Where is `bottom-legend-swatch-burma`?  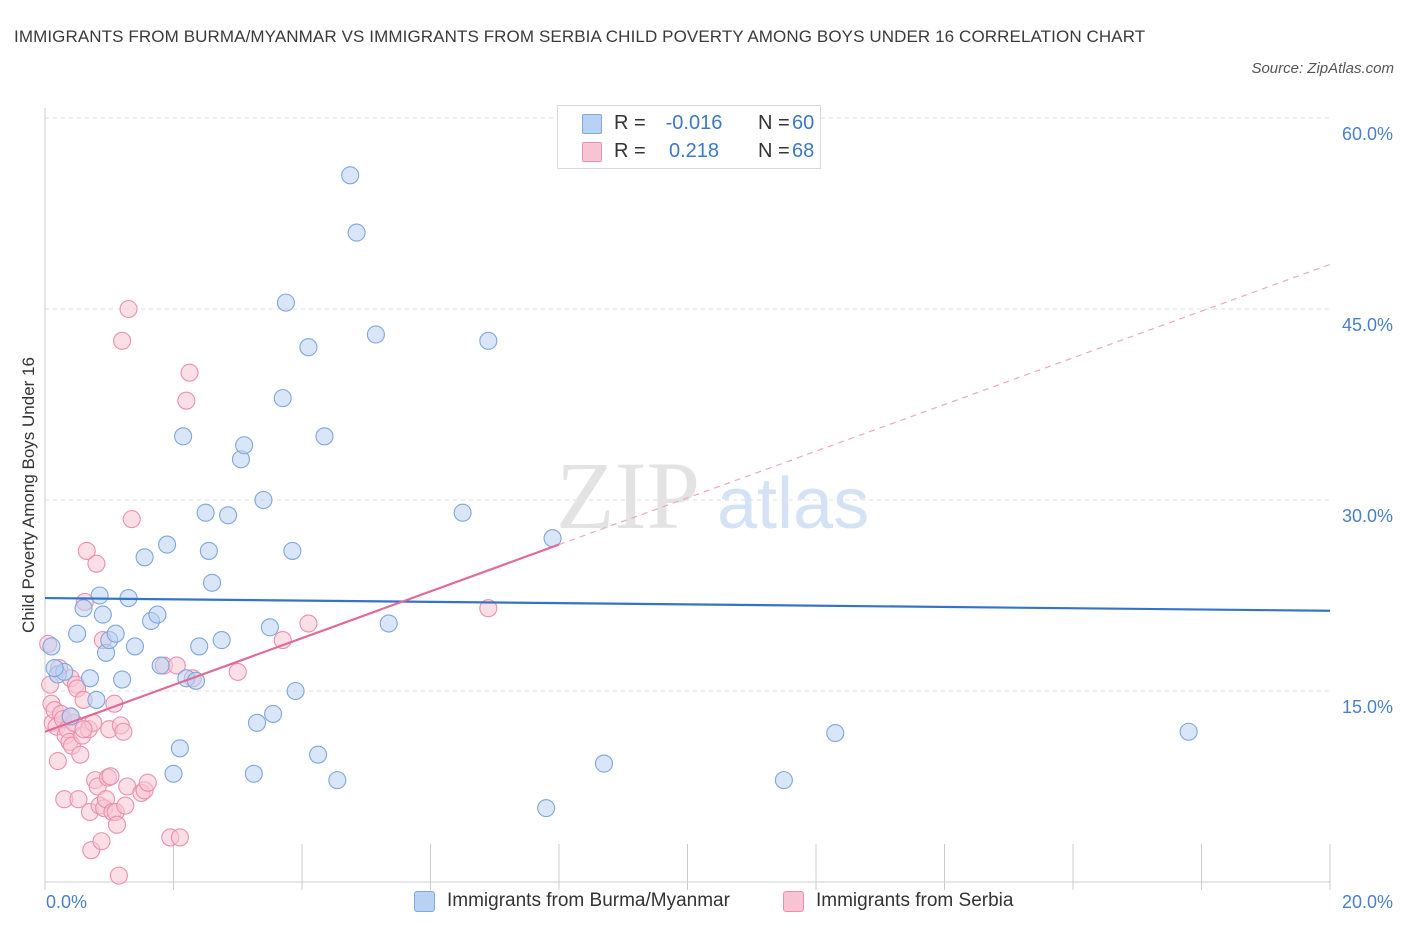 bottom-legend-swatch-burma is located at coordinates (424, 901).